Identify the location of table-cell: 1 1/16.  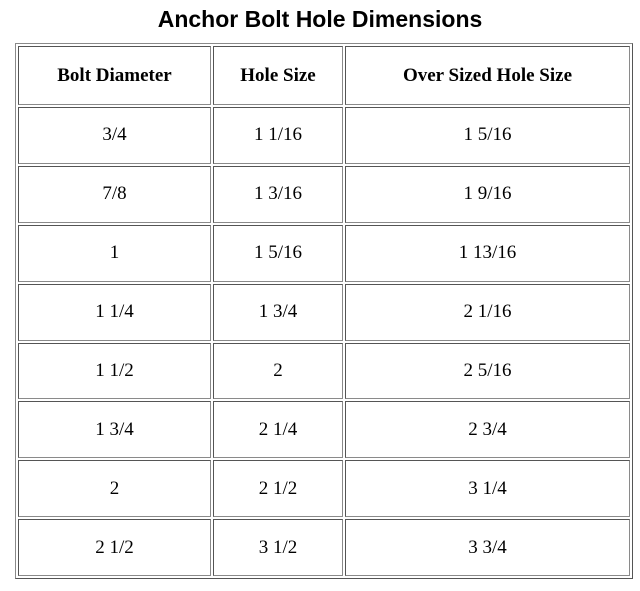
(278, 135).